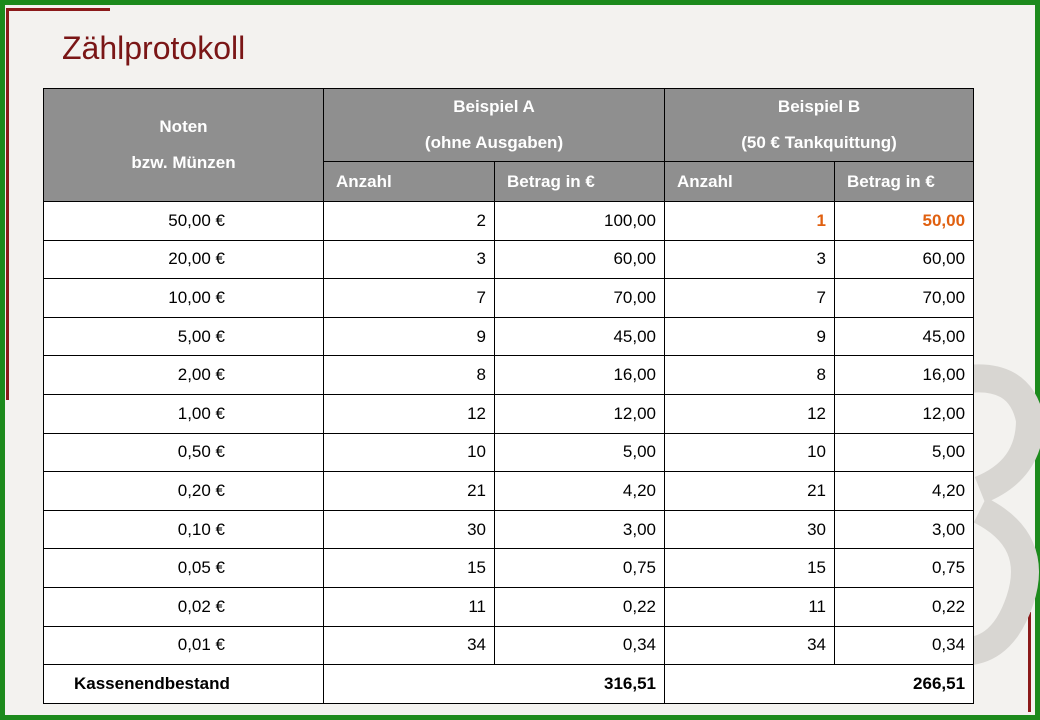 The width and height of the screenshot is (1040, 720). What do you see at coordinates (509, 413) in the screenshot?
I see `table-row: 1,00 € 12 12,00 12 12,00` at bounding box center [509, 413].